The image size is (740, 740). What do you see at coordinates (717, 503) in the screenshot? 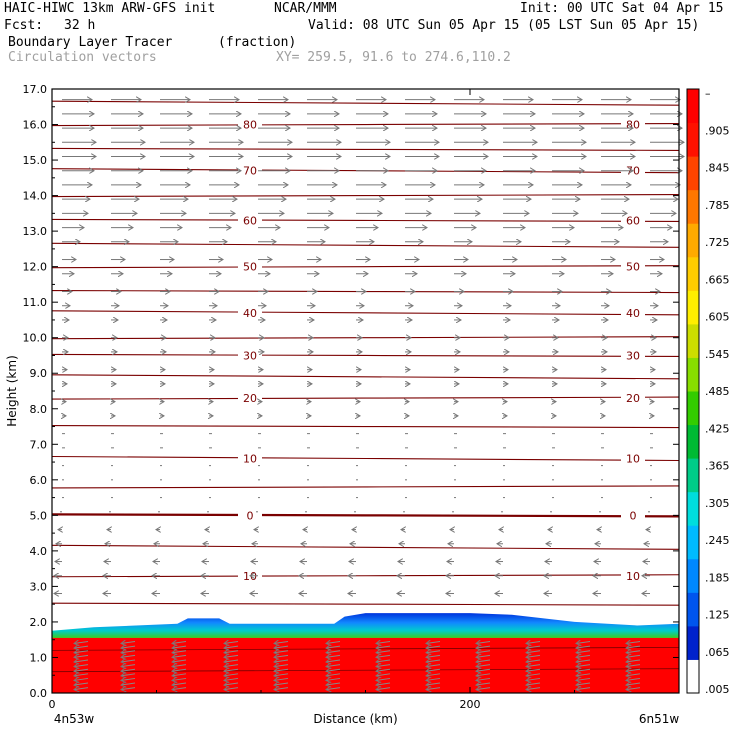
I see `colorbar-label: .305` at bounding box center [717, 503].